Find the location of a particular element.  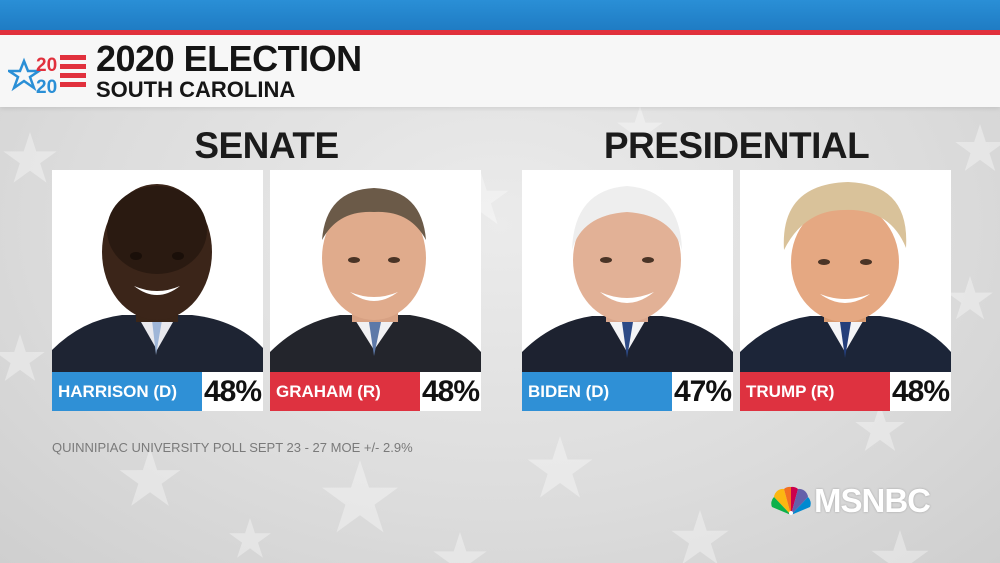

section-title-senate: SENATE is located at coordinates (266, 145).